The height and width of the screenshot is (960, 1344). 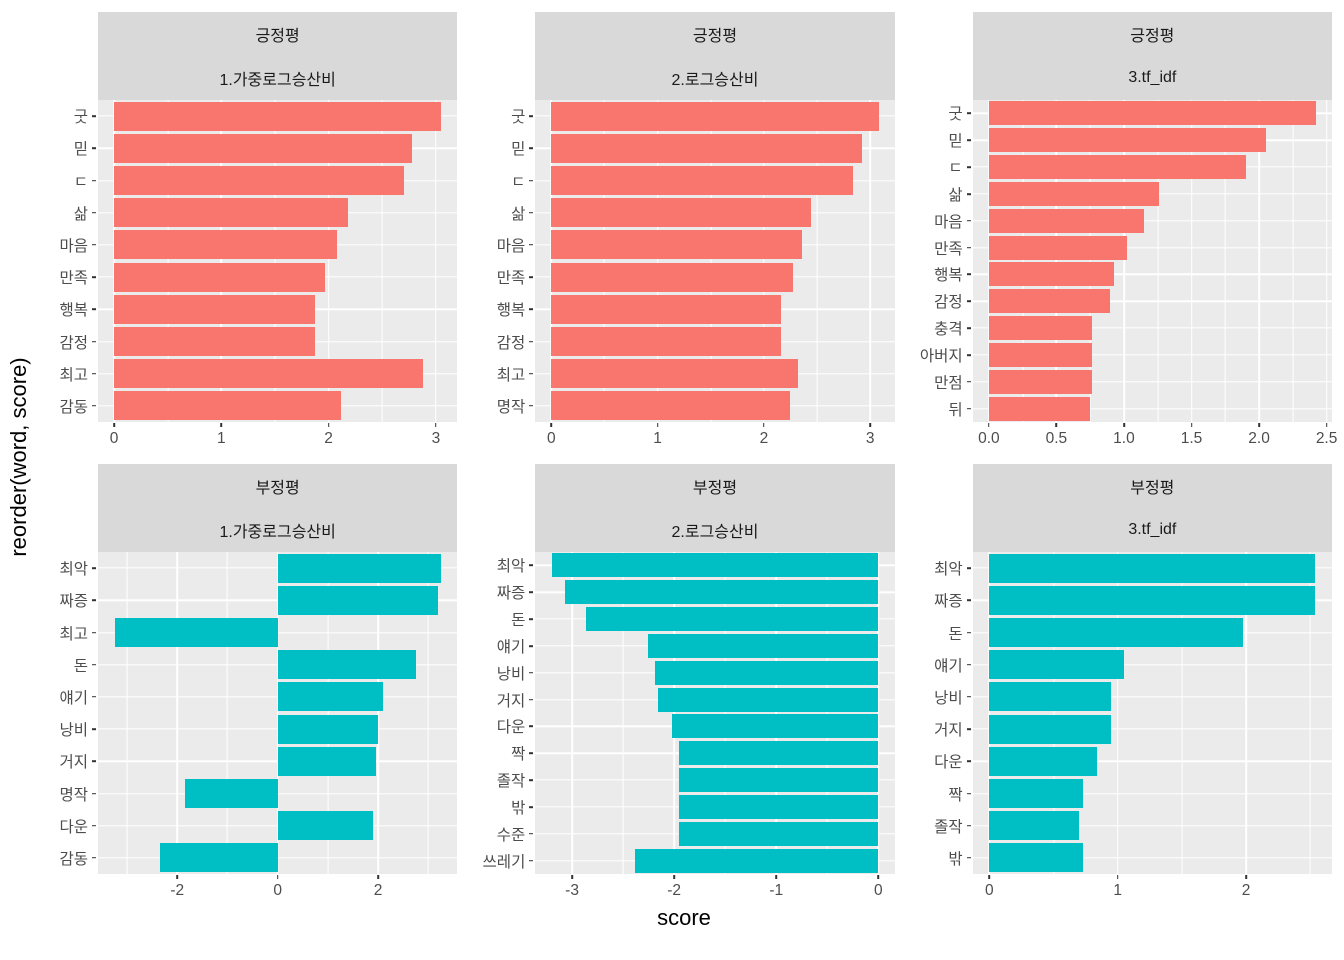 What do you see at coordinates (572, 890) in the screenshot?
I see `x-tick-label: -3` at bounding box center [572, 890].